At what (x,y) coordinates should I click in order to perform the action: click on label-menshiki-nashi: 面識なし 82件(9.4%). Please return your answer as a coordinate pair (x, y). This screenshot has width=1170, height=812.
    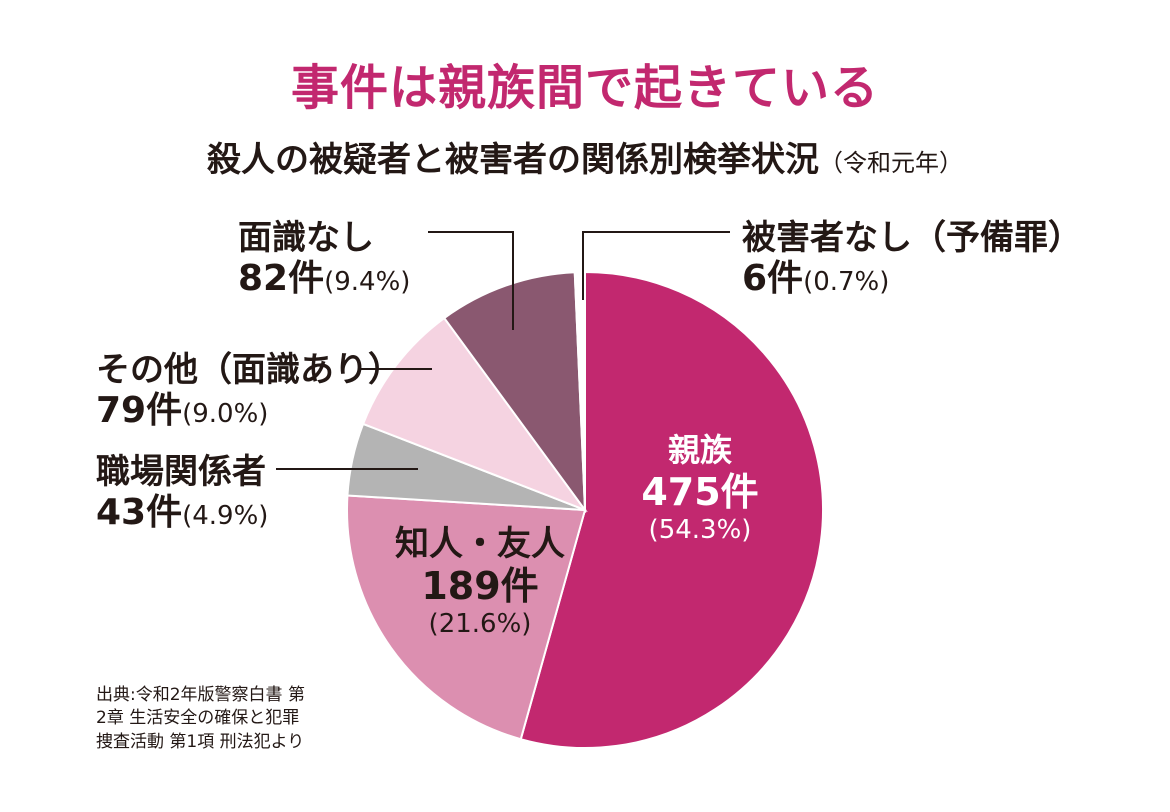
    Looking at the image, I should click on (324, 259).